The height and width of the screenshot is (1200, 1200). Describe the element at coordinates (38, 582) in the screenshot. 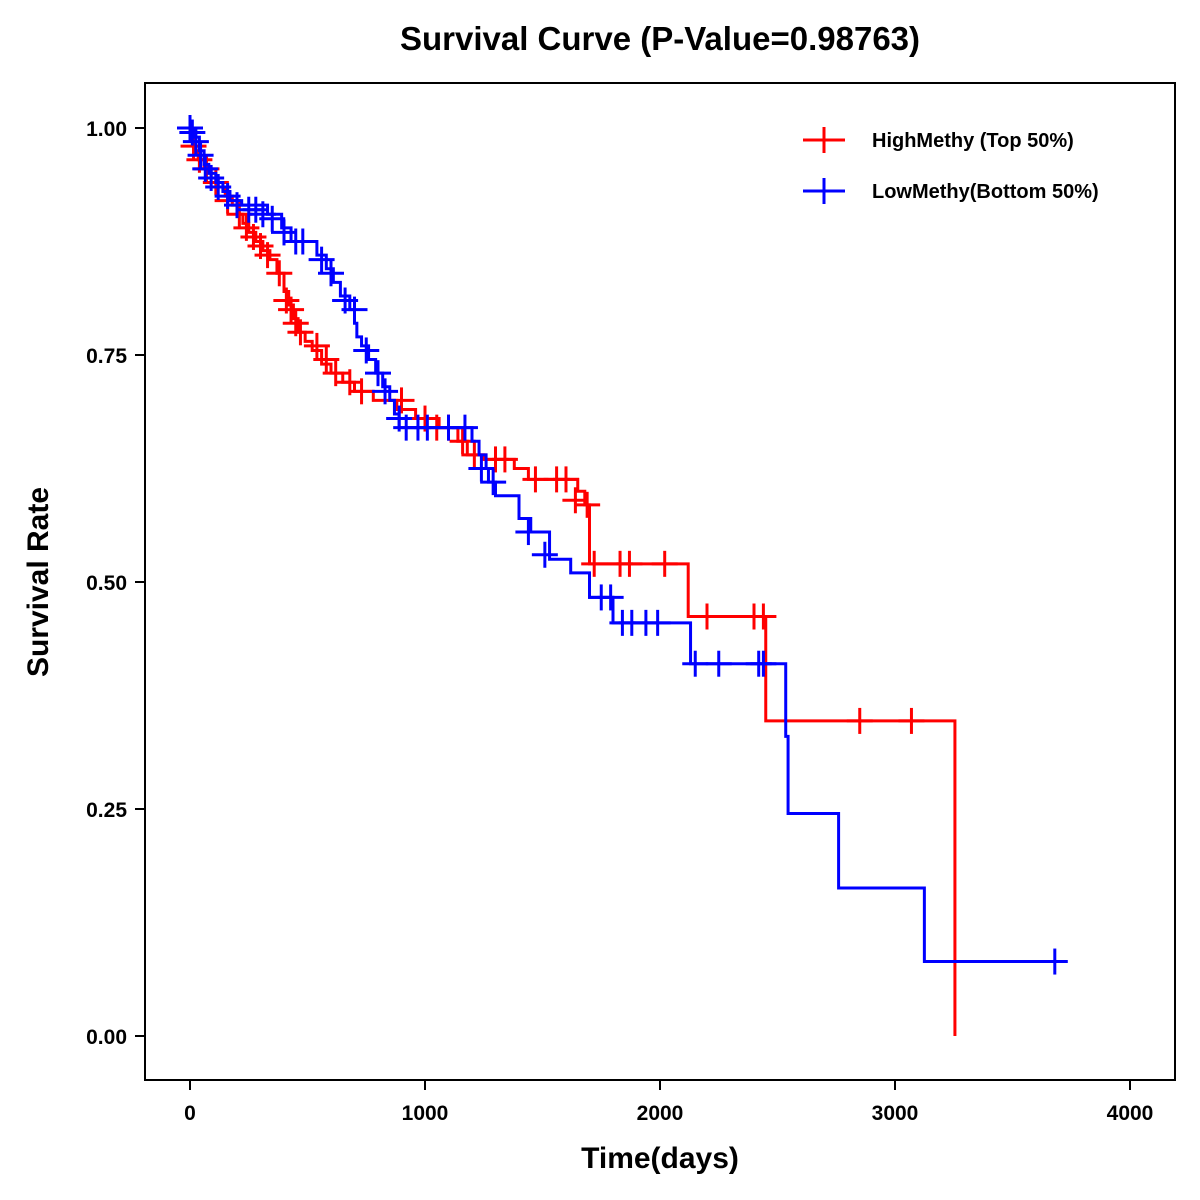

I see `y-axis-label: Survival Rate` at that location.